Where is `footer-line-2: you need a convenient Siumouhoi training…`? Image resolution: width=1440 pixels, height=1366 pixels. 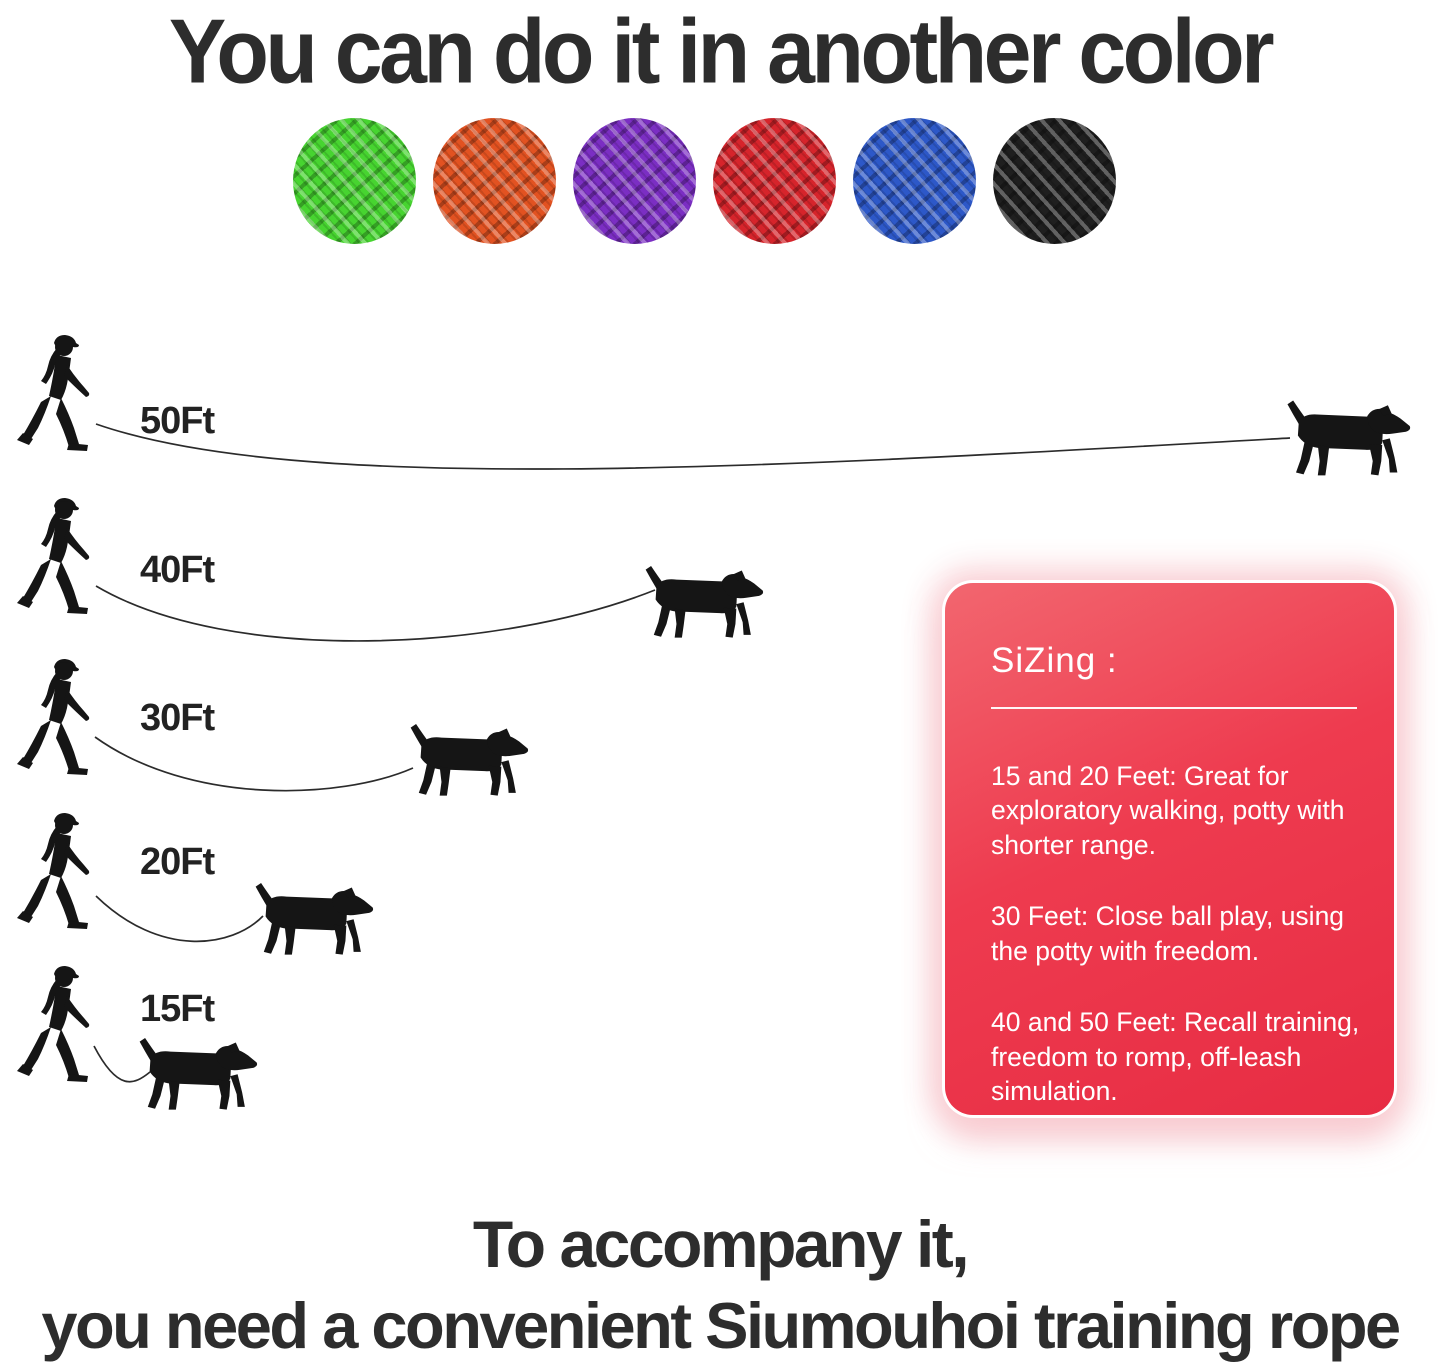 footer-line-2: you need a convenient Siumouhoi training… is located at coordinates (721, 1325).